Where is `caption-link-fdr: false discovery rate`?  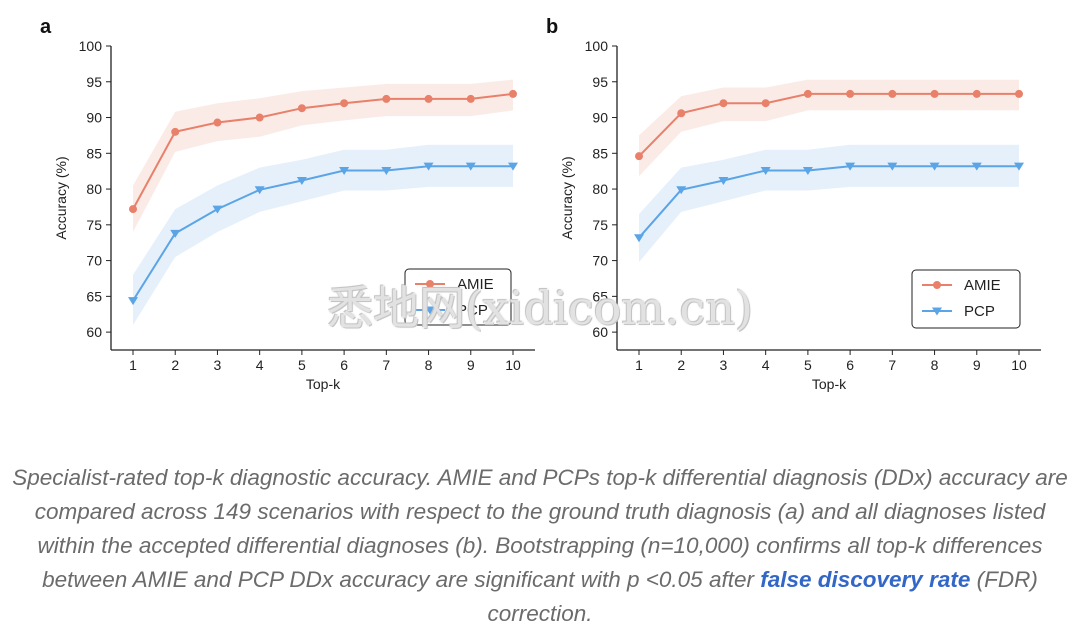
caption-link-fdr: false discovery rate is located at coordinates (865, 579).